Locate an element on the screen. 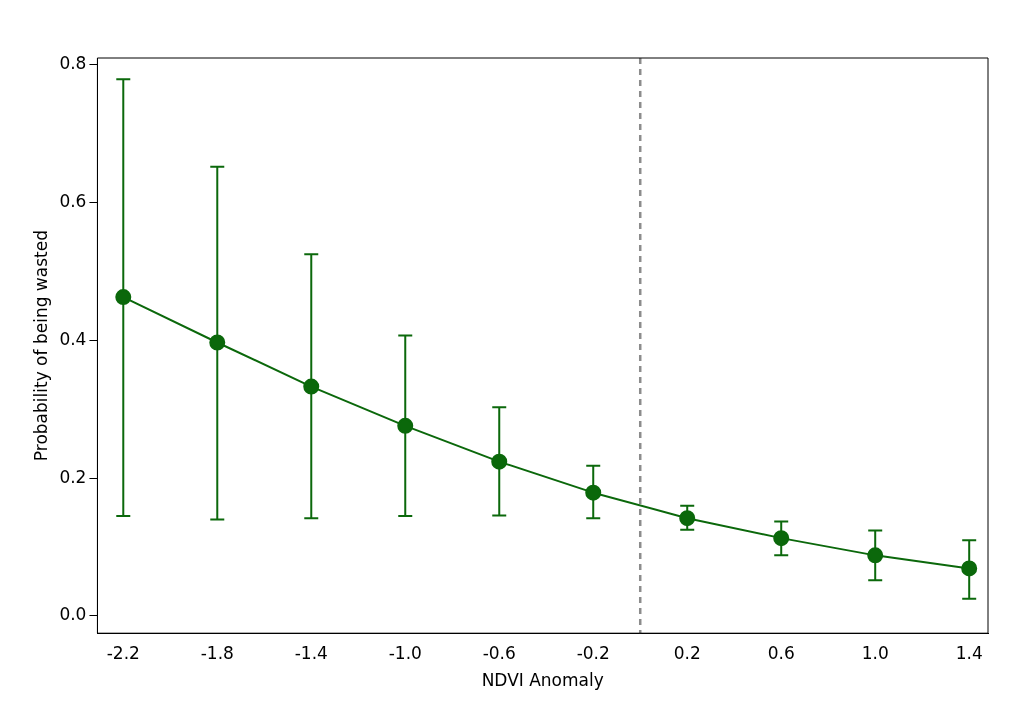 The height and width of the screenshot is (706, 1019). y-axis-title: Probability of being wasted is located at coordinates (40, 346).